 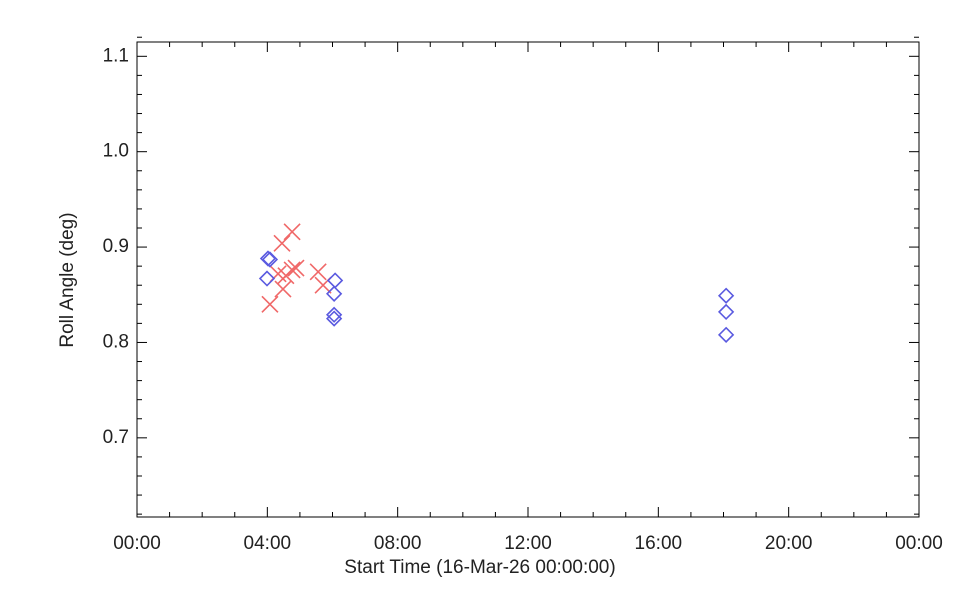 I want to click on x-tick-label: 08:00, so click(x=398, y=543).